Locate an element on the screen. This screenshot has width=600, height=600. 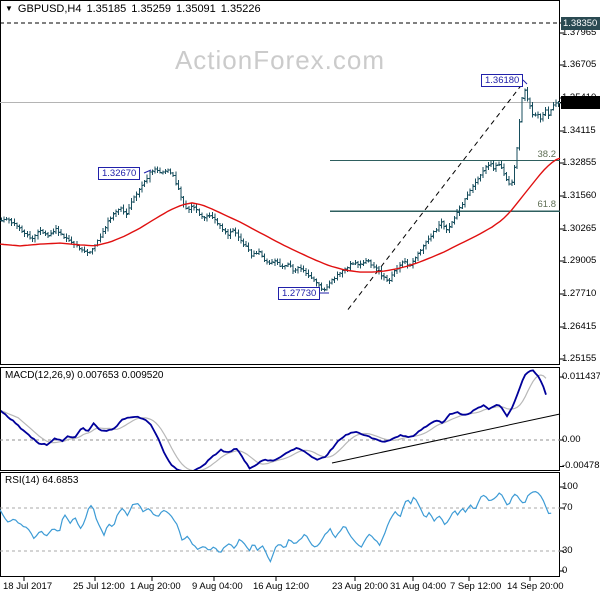
resistance-price-tag: 1.38350 is located at coordinates (580, 23).